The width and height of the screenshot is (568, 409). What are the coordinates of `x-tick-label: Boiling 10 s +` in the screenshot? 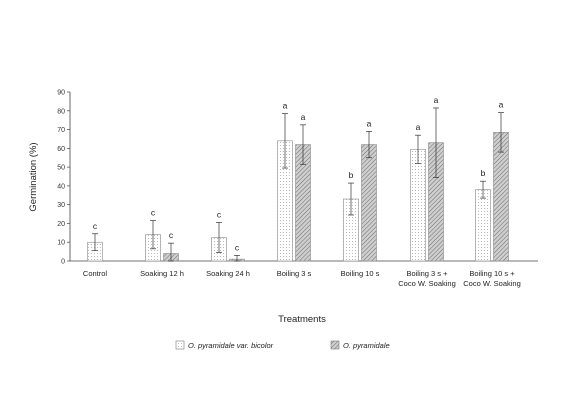 It's located at (492, 273).